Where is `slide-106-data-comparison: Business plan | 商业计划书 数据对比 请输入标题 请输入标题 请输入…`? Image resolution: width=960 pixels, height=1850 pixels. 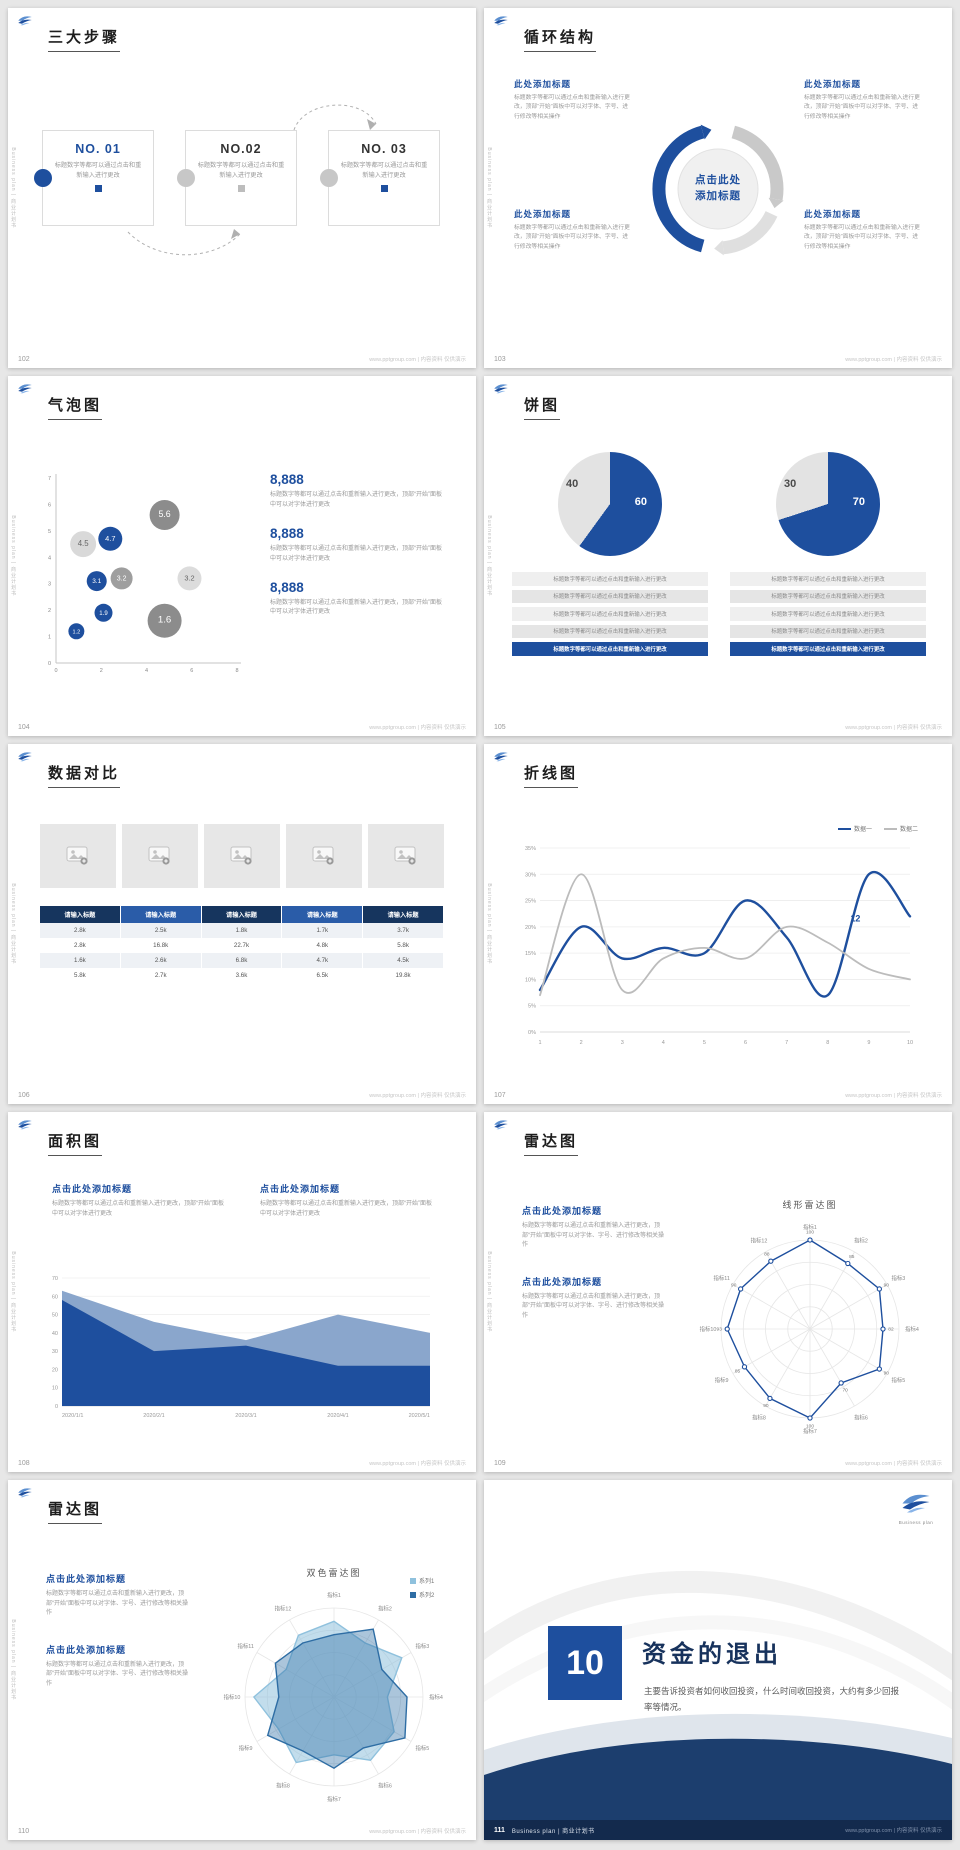 slide-106-data-comparison: Business plan | 商业计划书 数据对比 请输入标题 请输入标题 请输入… is located at coordinates (242, 924).